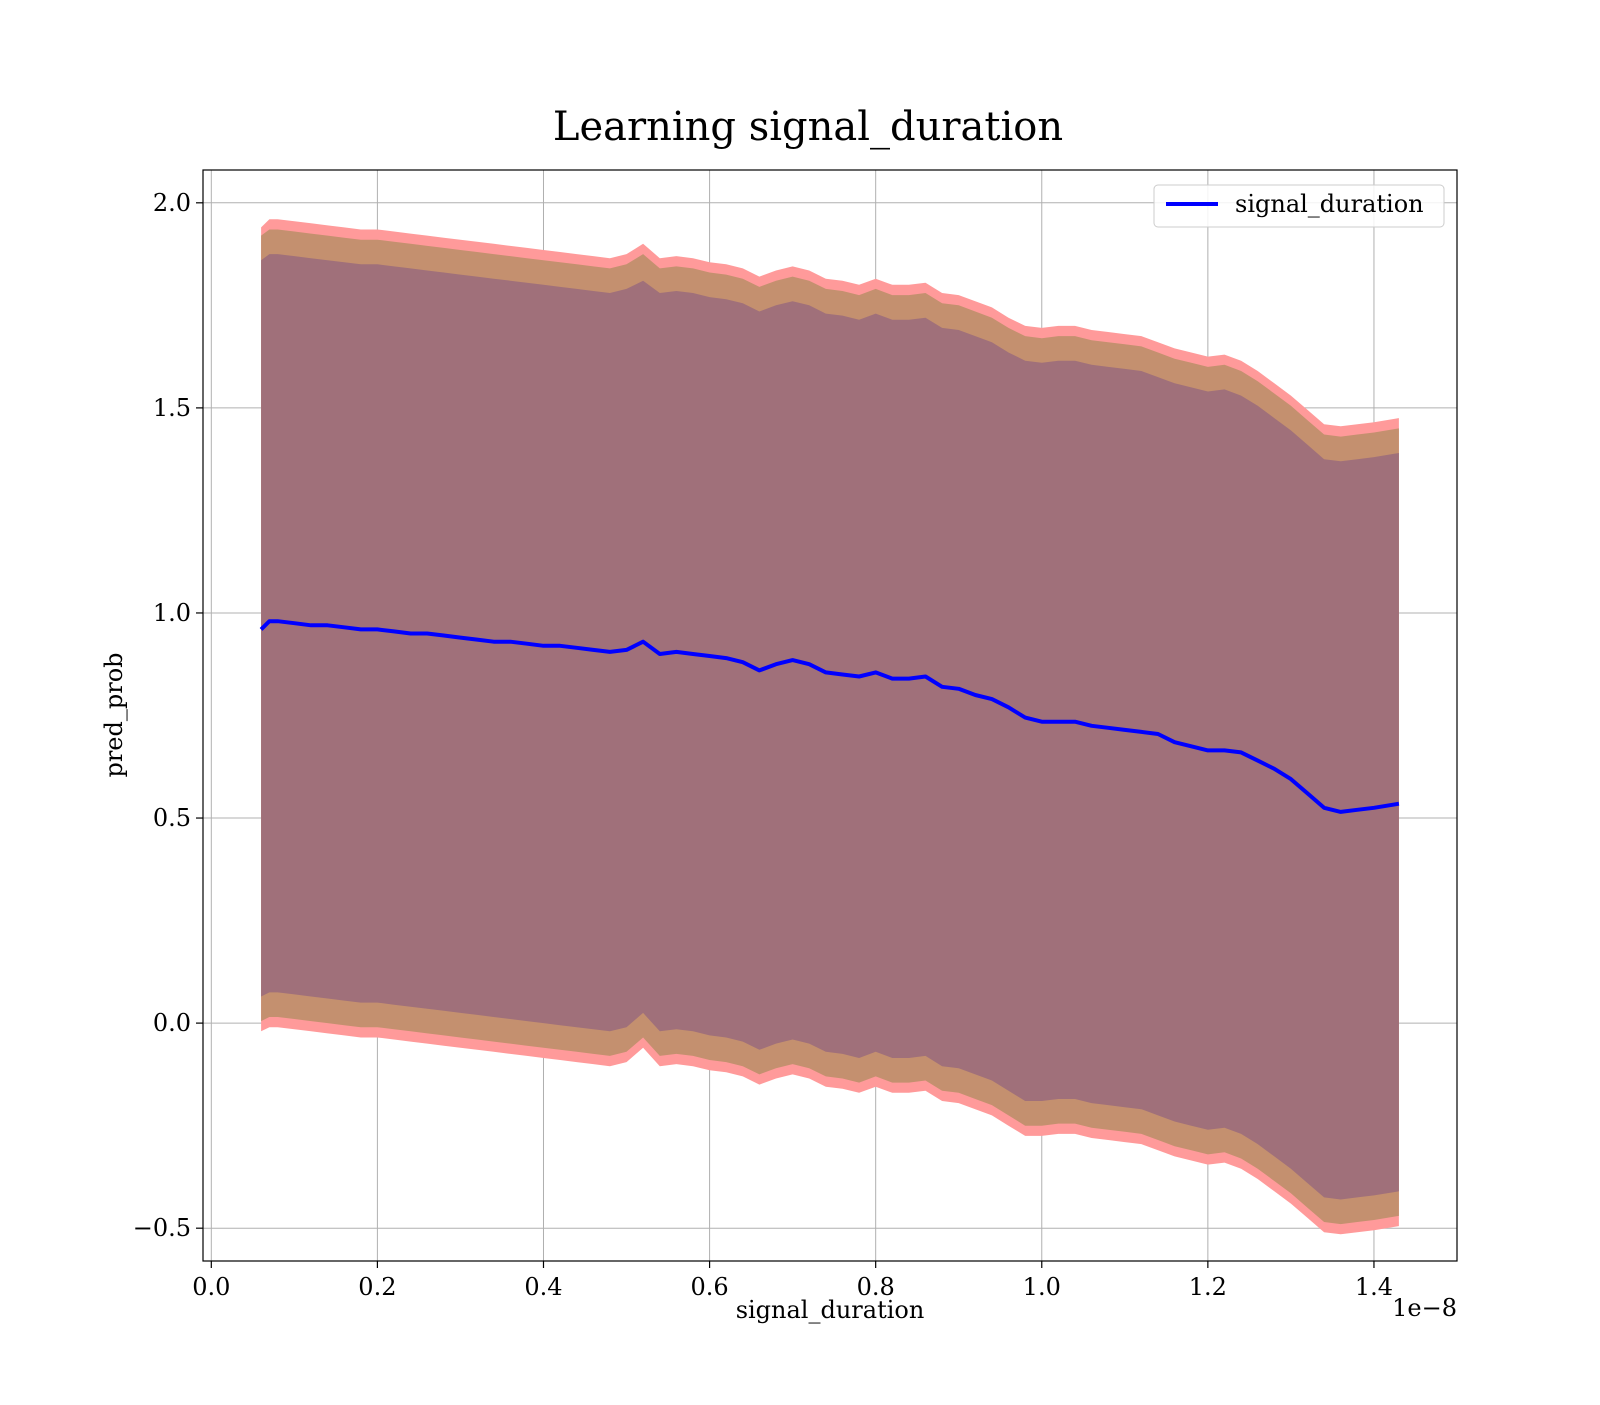 This screenshot has width=1600, height=1405. Describe the element at coordinates (162, 1228) in the screenshot. I see `y-tick-label-0: −0.5` at that location.